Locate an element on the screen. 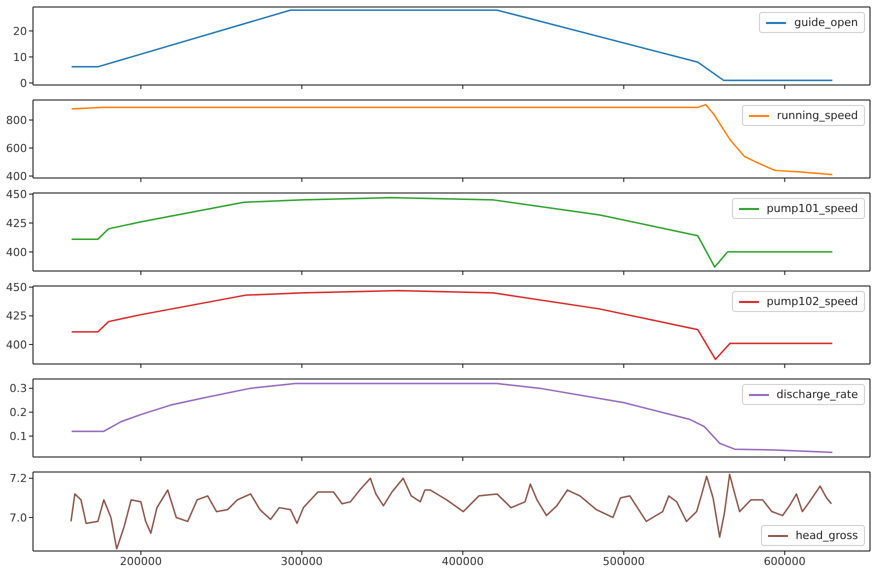 The height and width of the screenshot is (575, 877). y-tick-label: 20 is located at coordinates (20, 31).